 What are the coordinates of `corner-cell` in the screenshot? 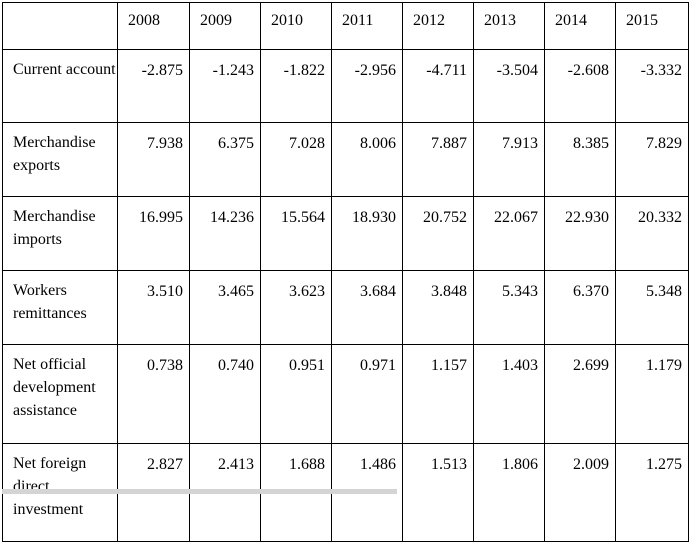 It's located at (60, 26).